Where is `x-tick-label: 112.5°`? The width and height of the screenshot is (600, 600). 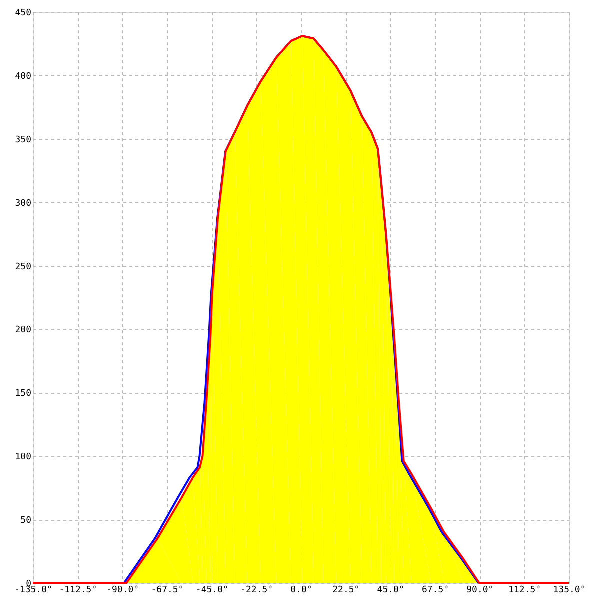
x-tick-label: 112.5° is located at coordinates (525, 591).